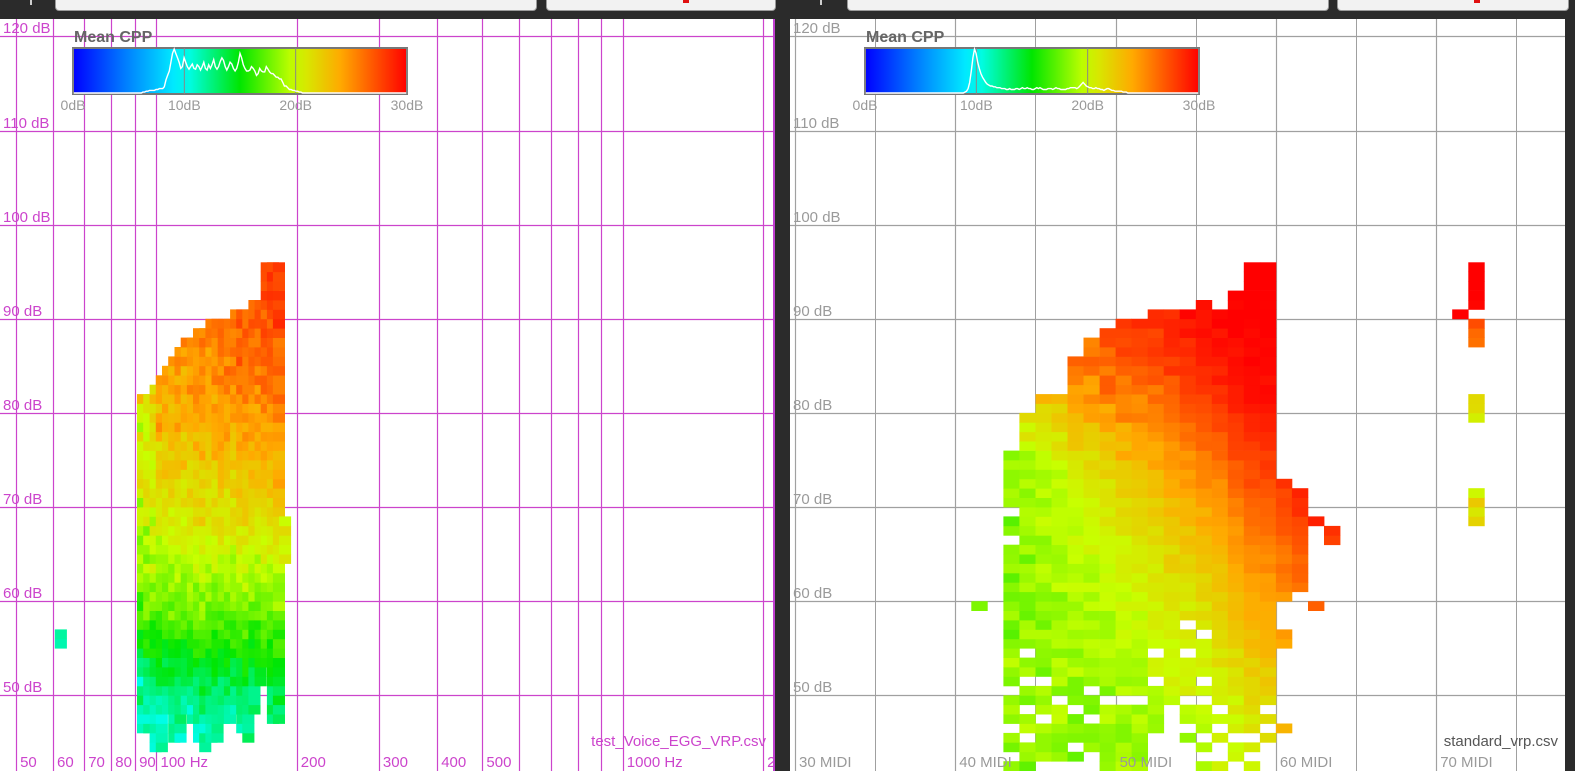  What do you see at coordinates (1088, 5) in the screenshot?
I see `toolbar-field-right` at bounding box center [1088, 5].